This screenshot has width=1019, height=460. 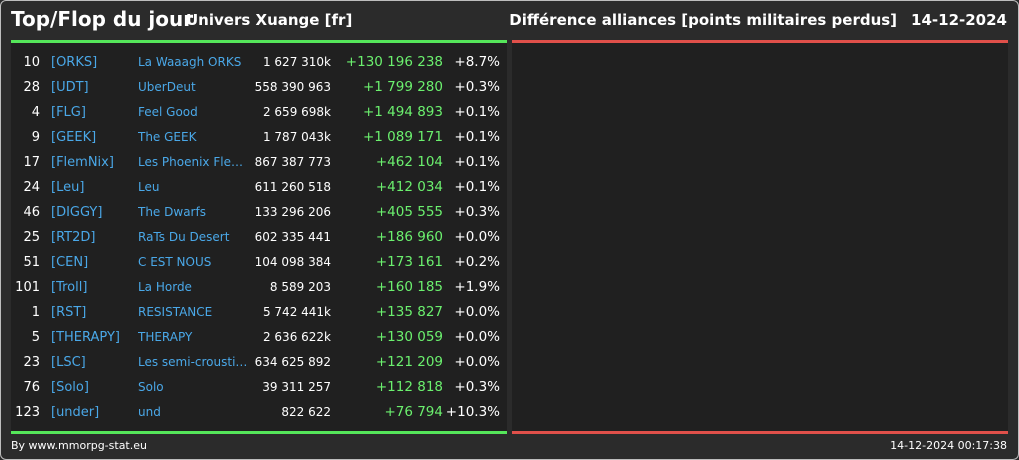 What do you see at coordinates (292, 237) in the screenshot?
I see `alliance-points: 602 335 441` at bounding box center [292, 237].